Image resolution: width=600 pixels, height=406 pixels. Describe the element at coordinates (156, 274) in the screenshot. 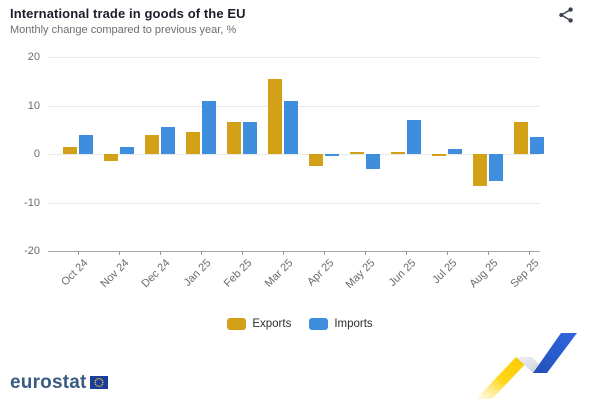

I see `x-axis-tick-label: Dec 24` at that location.